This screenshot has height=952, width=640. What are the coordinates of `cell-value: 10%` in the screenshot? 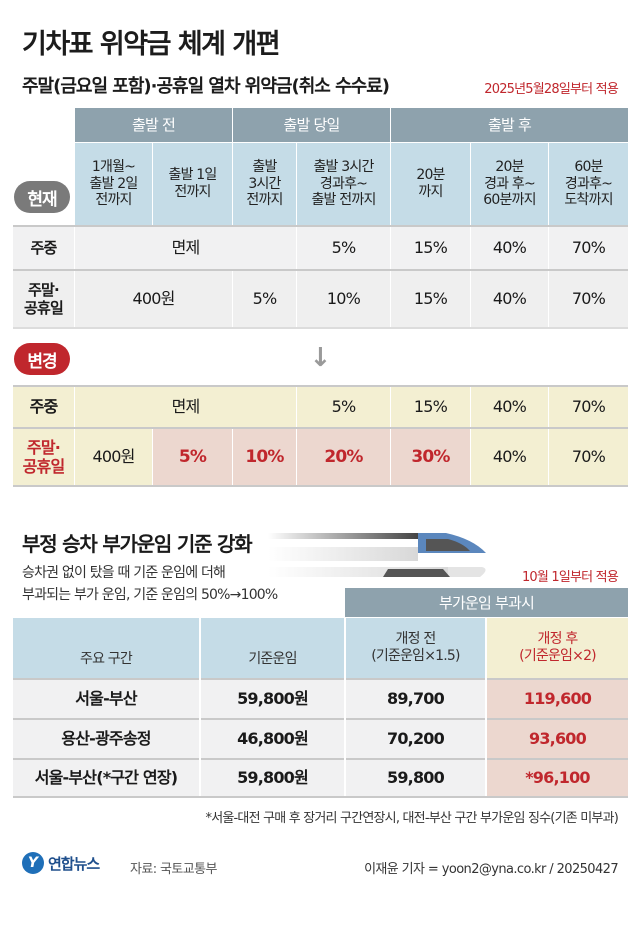 It's located at (343, 299).